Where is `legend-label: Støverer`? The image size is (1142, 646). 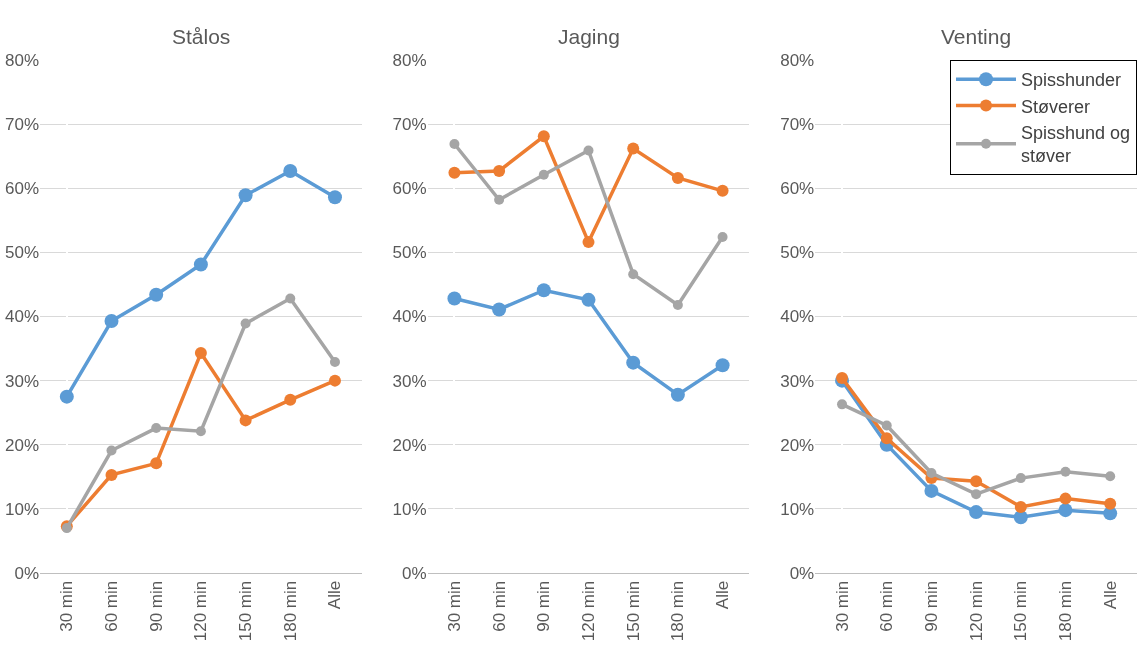 legend-label: Støverer is located at coordinates (1056, 106).